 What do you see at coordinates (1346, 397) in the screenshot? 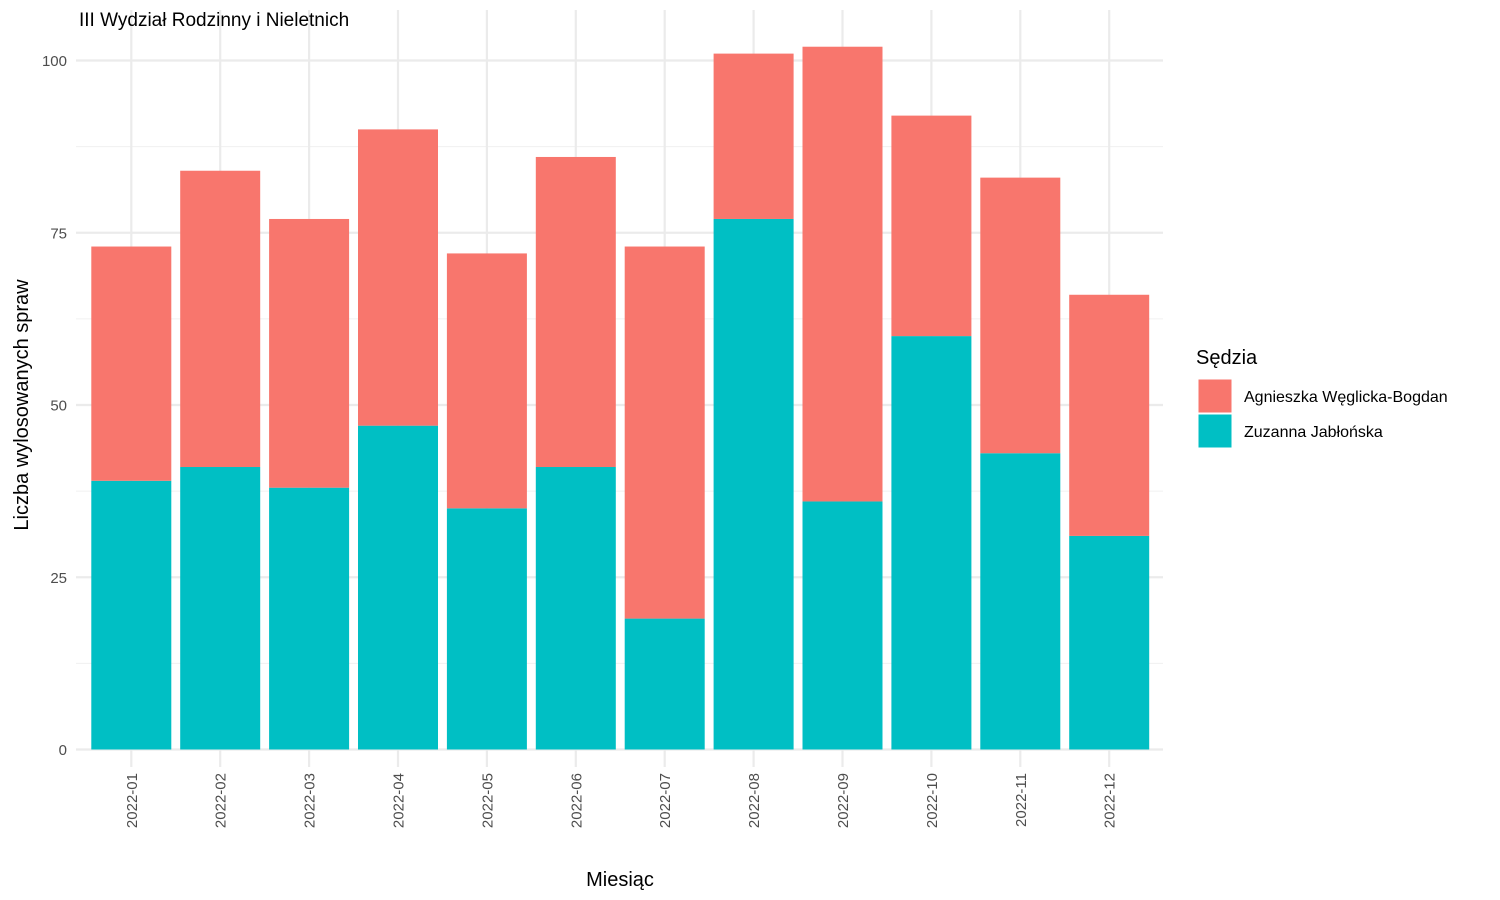
I see `legend-label: Agnieszka Węglicka-Bogdan` at bounding box center [1346, 397].